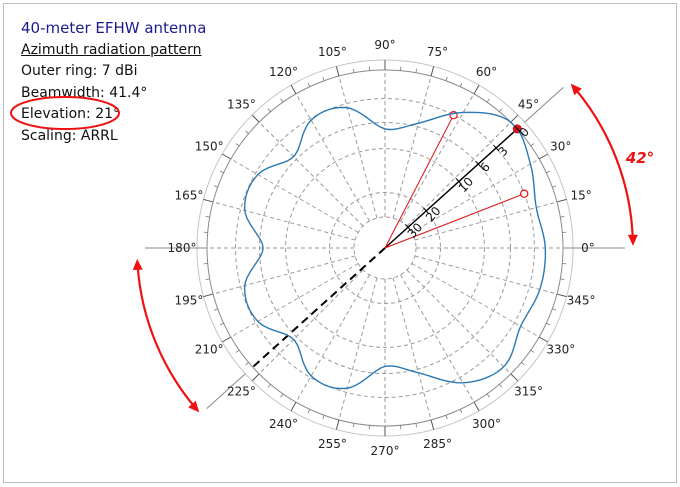 The height and width of the screenshot is (487, 680). Describe the element at coordinates (581, 301) in the screenshot. I see `angle-label-345: 345°` at that location.